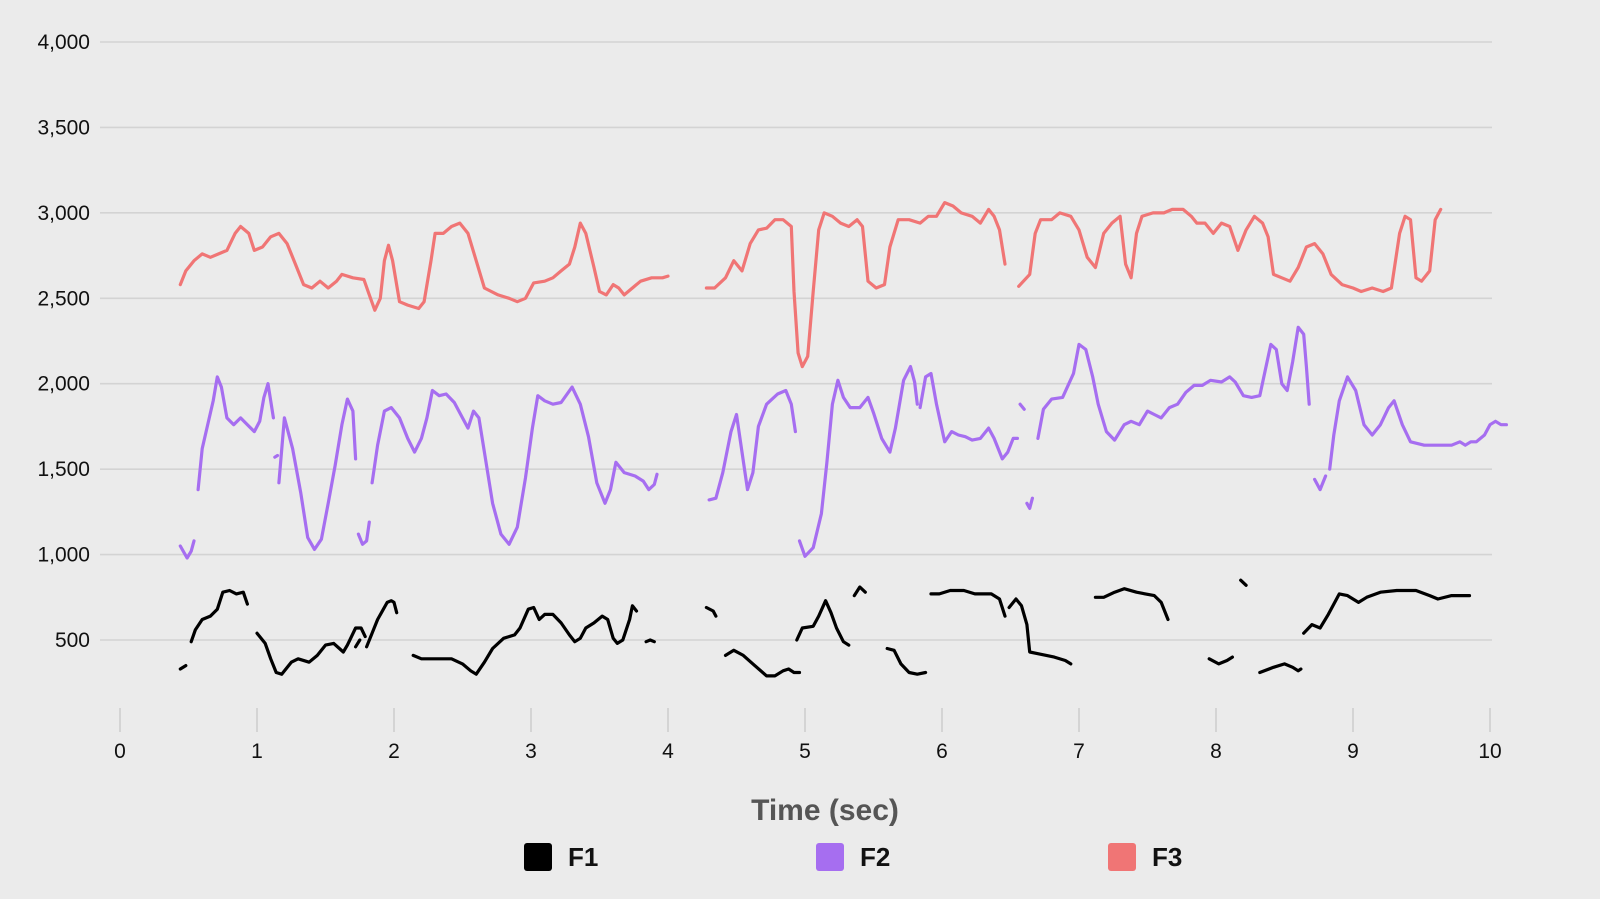 The width and height of the screenshot is (1600, 899). What do you see at coordinates (63, 555) in the screenshot?
I see `y-tick-label: 1,000` at bounding box center [63, 555].